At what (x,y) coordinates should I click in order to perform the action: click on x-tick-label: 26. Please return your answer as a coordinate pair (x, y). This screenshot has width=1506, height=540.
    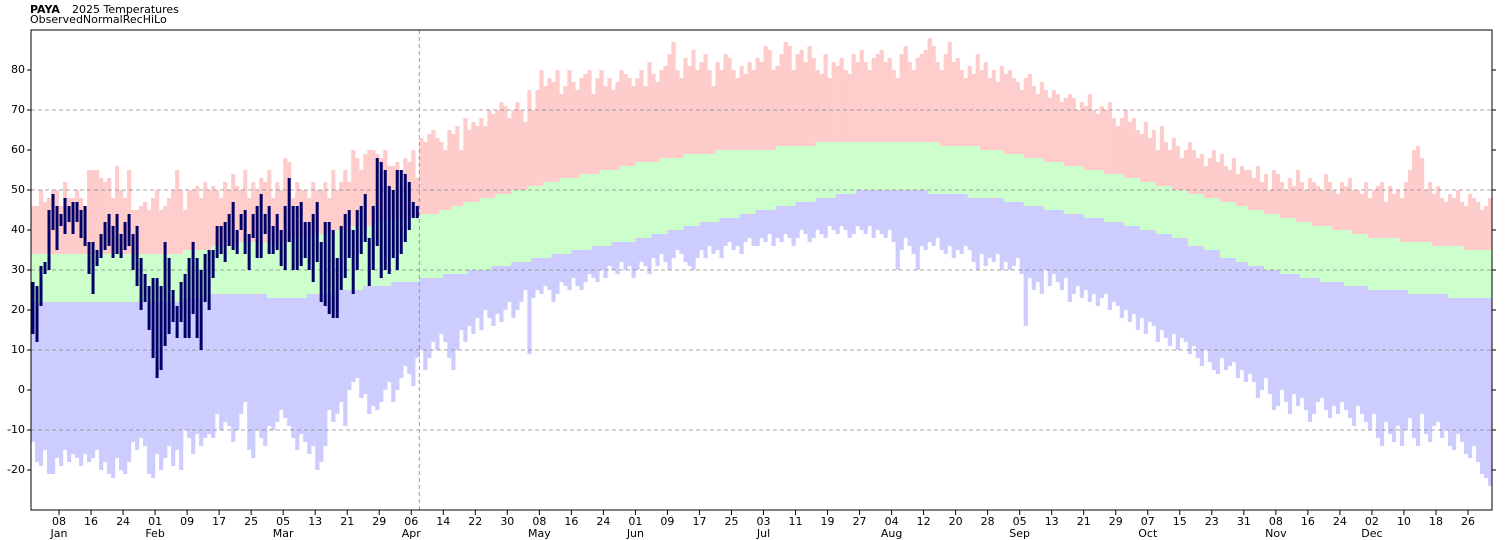
    Looking at the image, I should click on (1468, 521).